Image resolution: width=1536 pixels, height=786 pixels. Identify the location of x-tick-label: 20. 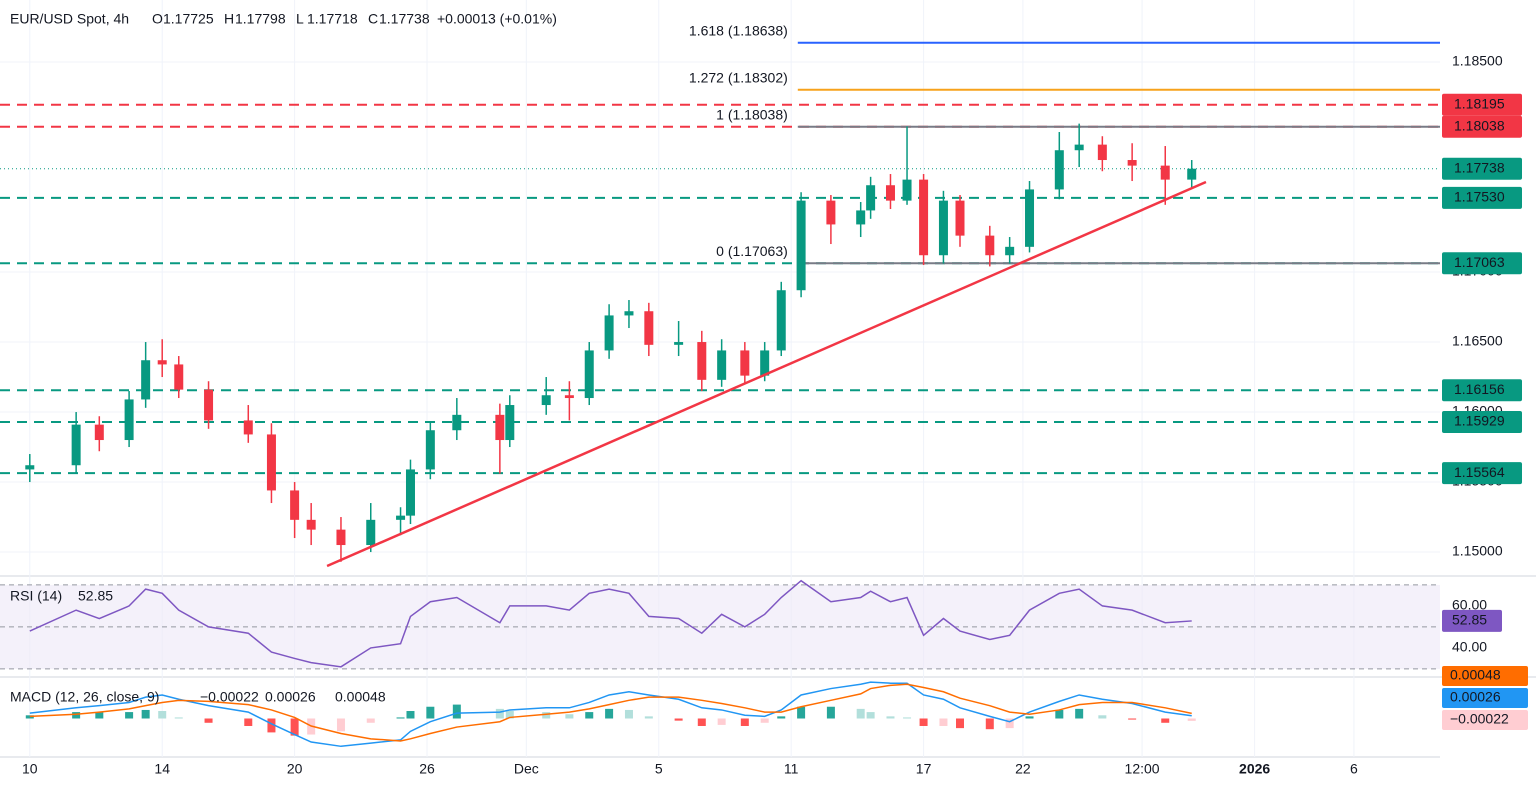
(295, 769).